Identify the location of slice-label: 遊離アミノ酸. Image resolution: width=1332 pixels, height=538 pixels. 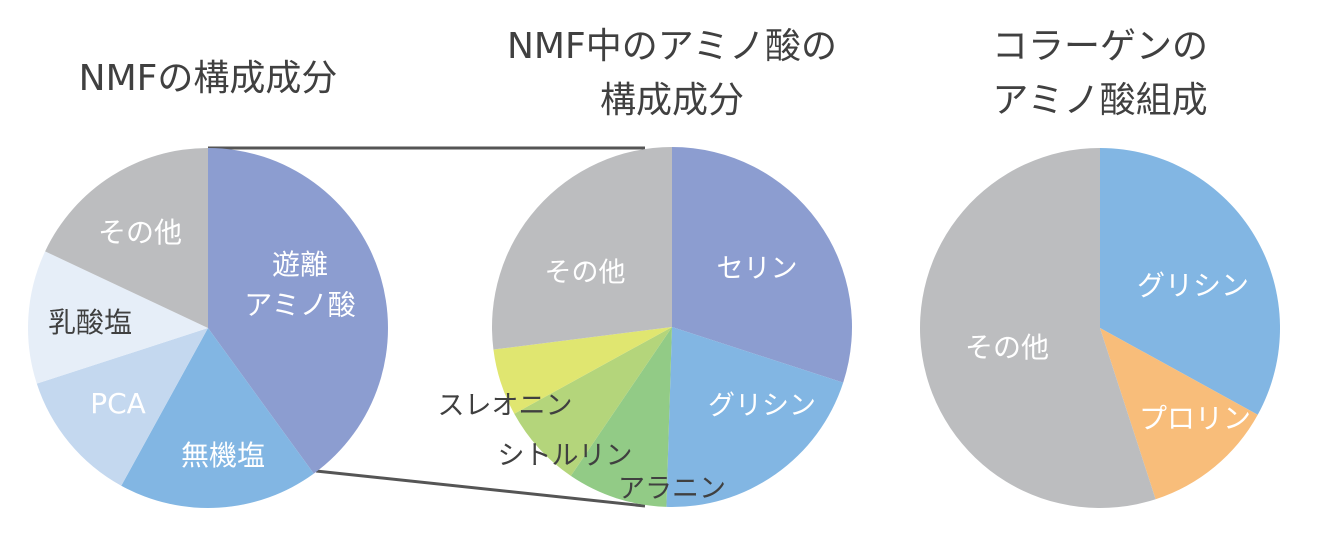
(299, 285).